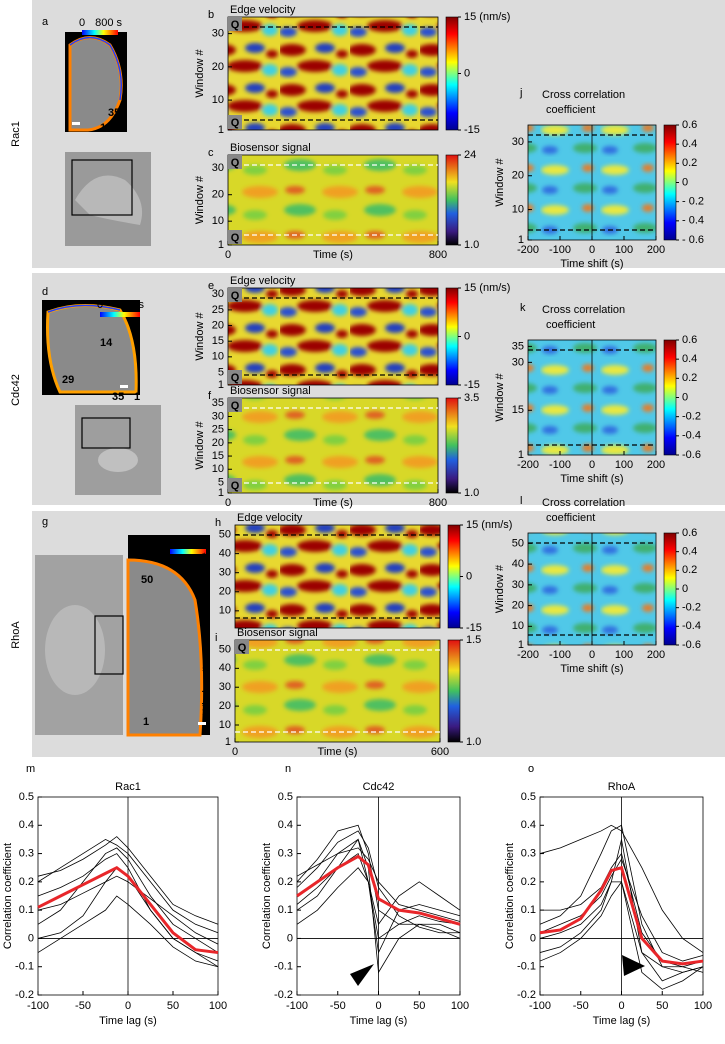 The image size is (725, 1044). I want to click on window-label: 50, so click(147, 580).